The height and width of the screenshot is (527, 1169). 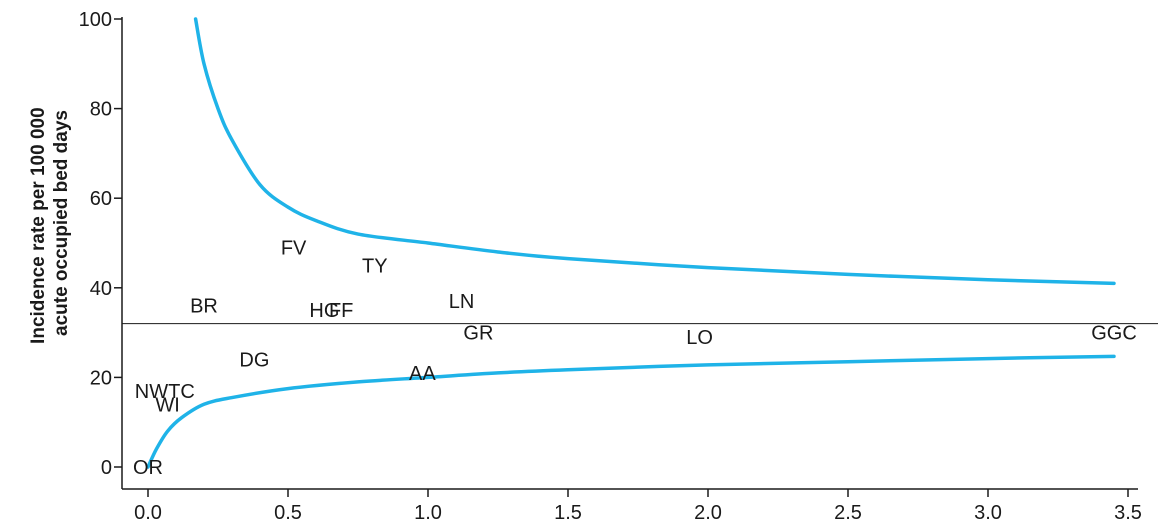 I want to click on x-tick-label: 2.5, so click(x=848, y=513).